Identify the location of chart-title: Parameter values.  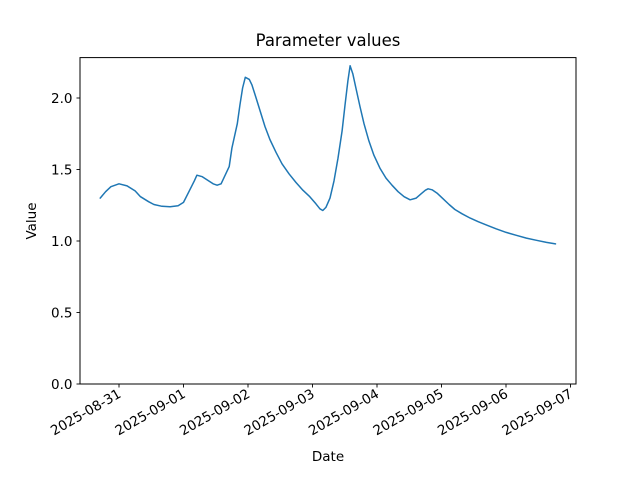
(328, 40).